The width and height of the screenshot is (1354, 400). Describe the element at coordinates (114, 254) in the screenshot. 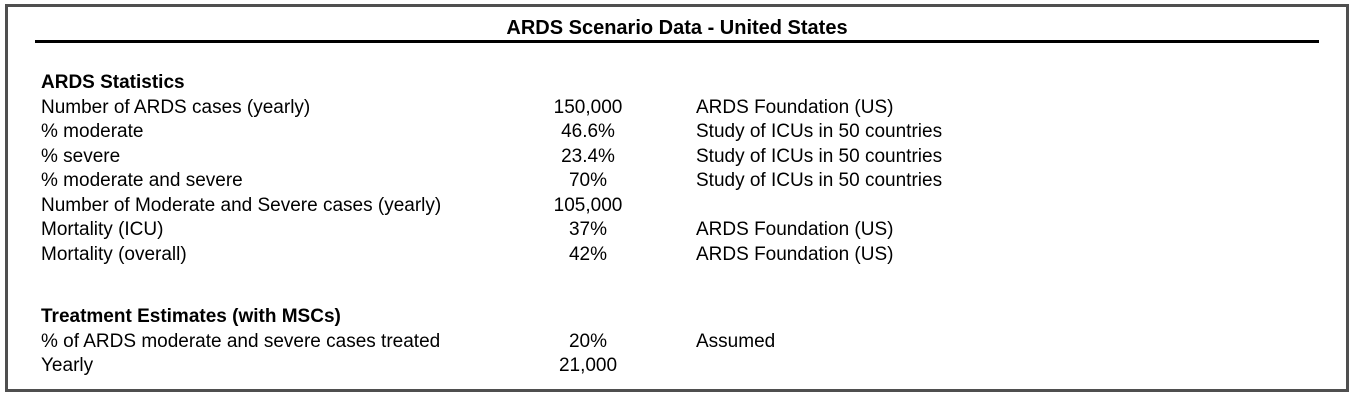

I see `row-label: Mortality (overall)` at that location.